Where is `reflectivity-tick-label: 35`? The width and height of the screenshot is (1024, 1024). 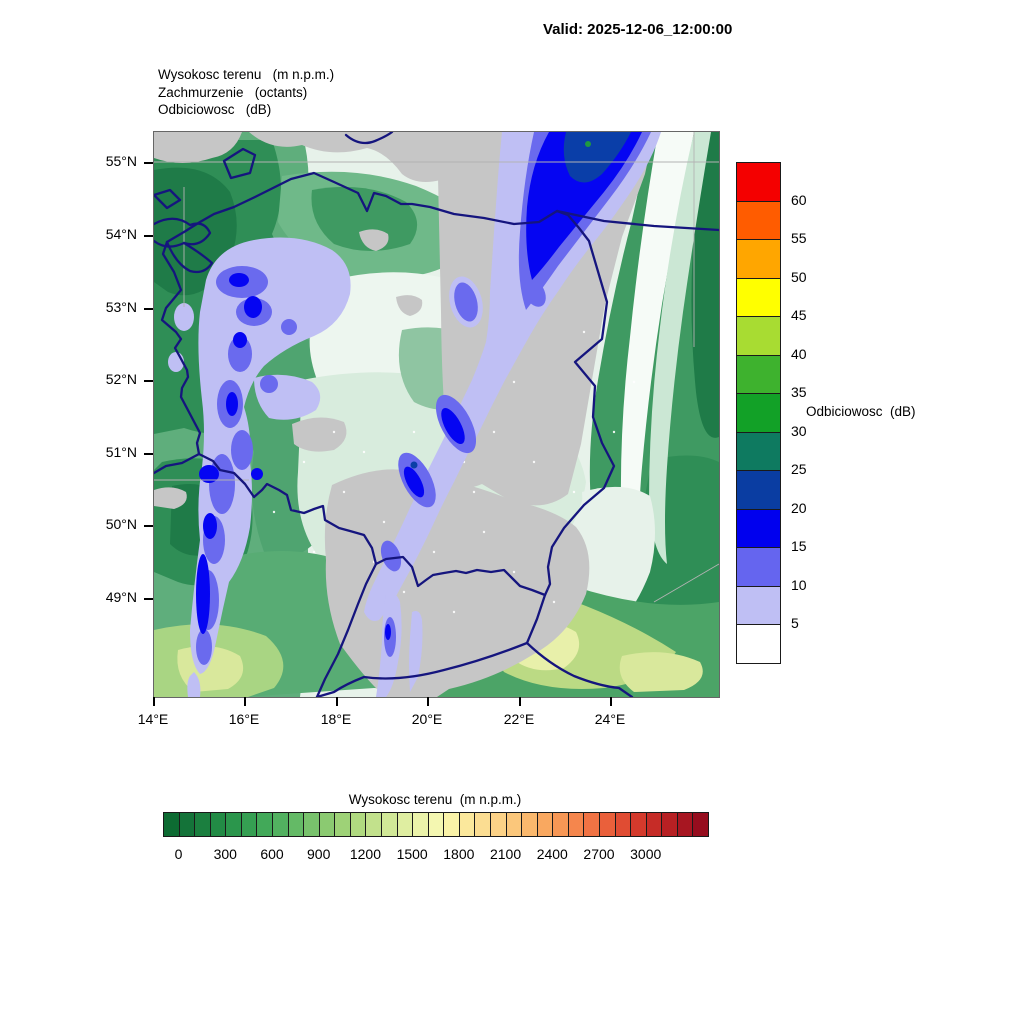 reflectivity-tick-label: 35 is located at coordinates (799, 392).